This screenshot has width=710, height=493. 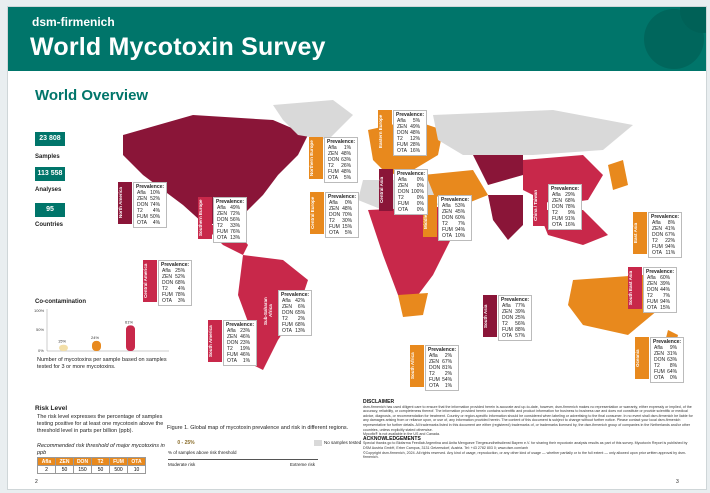 What do you see at coordinates (178, 47) in the screenshot?
I see `survey-title: World Mycotoxin Survey` at bounding box center [178, 47].